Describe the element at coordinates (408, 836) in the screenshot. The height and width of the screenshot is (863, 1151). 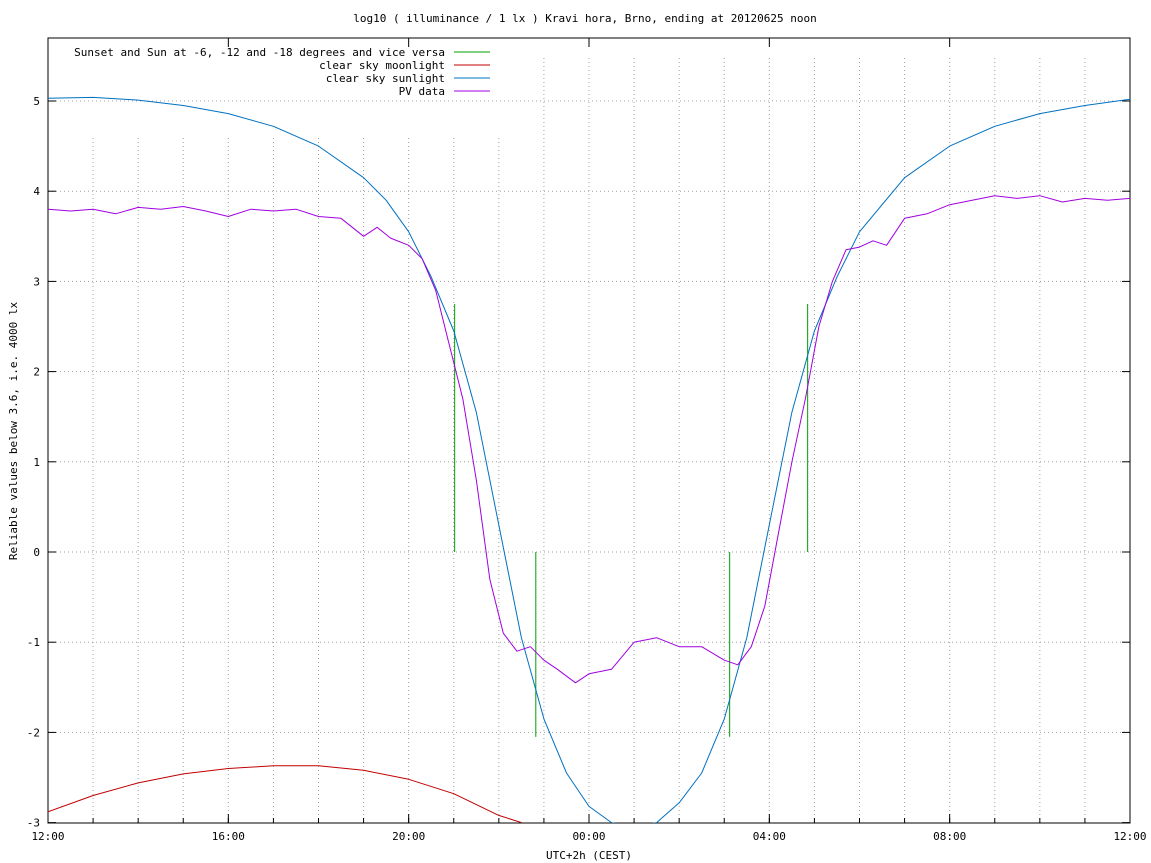
I see `x-tick-label: 20:00` at that location.